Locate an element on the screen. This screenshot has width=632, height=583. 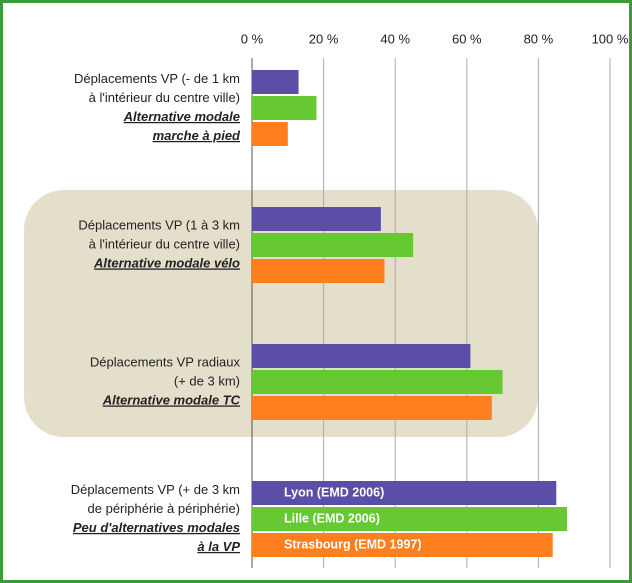
category-label: Déplacements VP (+ de 3 km is located at coordinates (155, 489).